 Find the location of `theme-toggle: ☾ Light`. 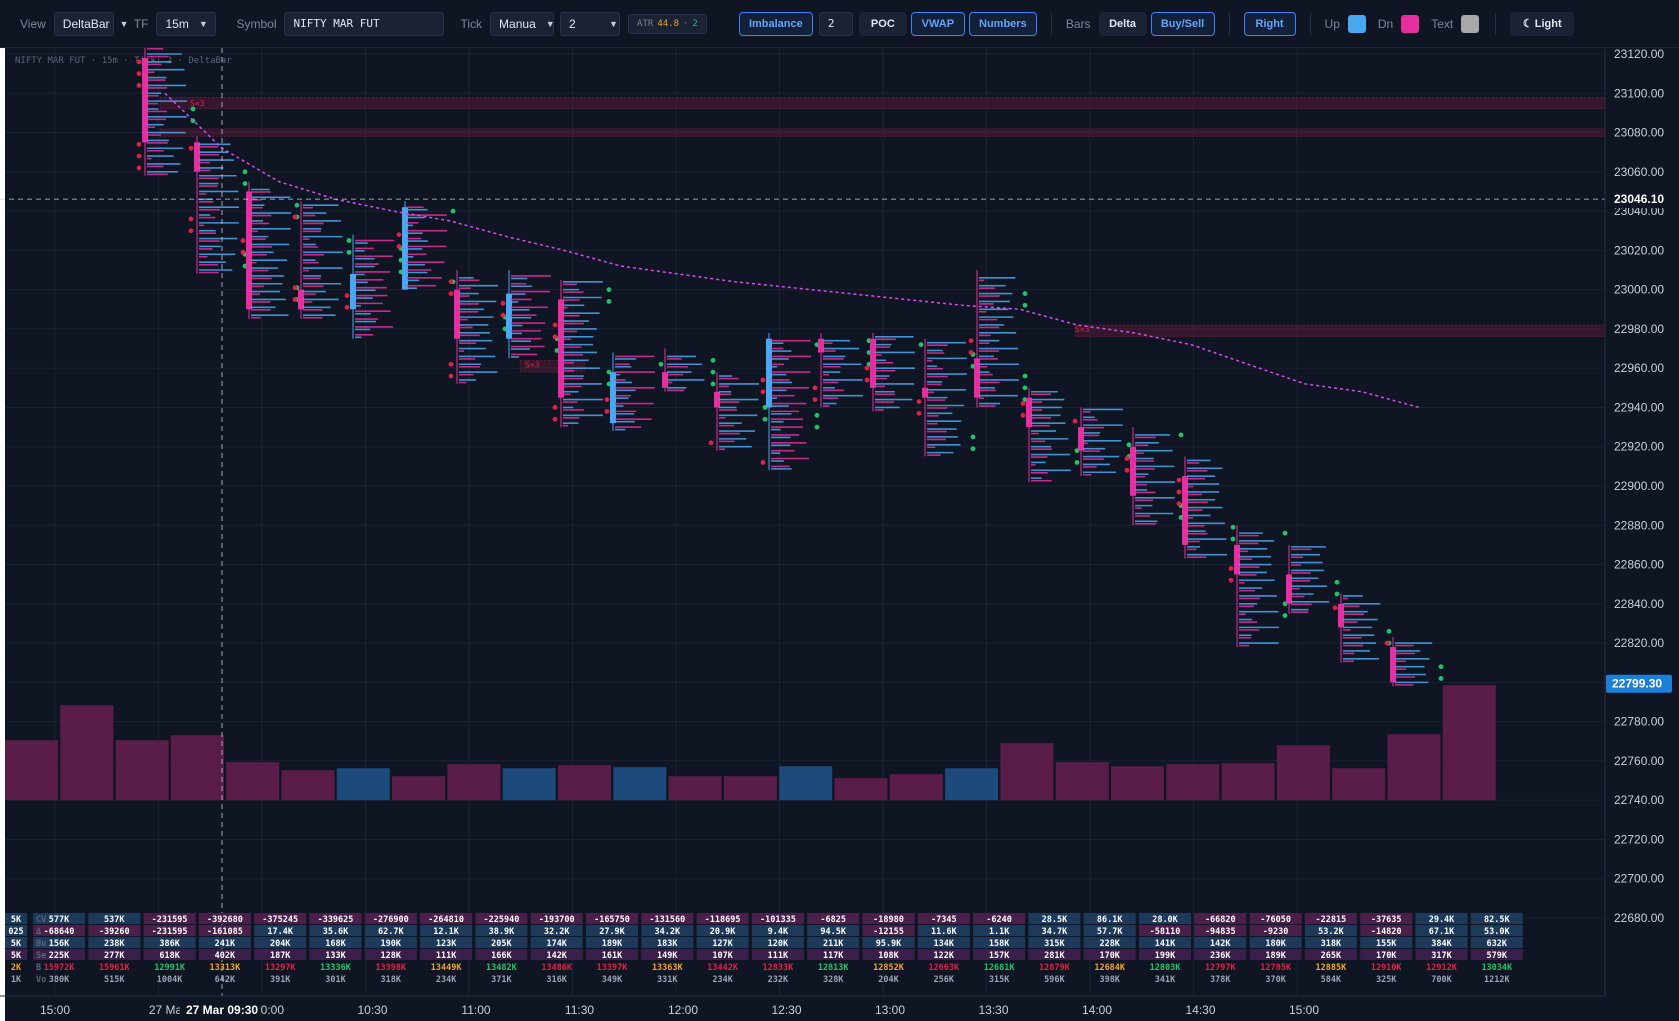

theme-toggle: ☾ Light is located at coordinates (1542, 23).